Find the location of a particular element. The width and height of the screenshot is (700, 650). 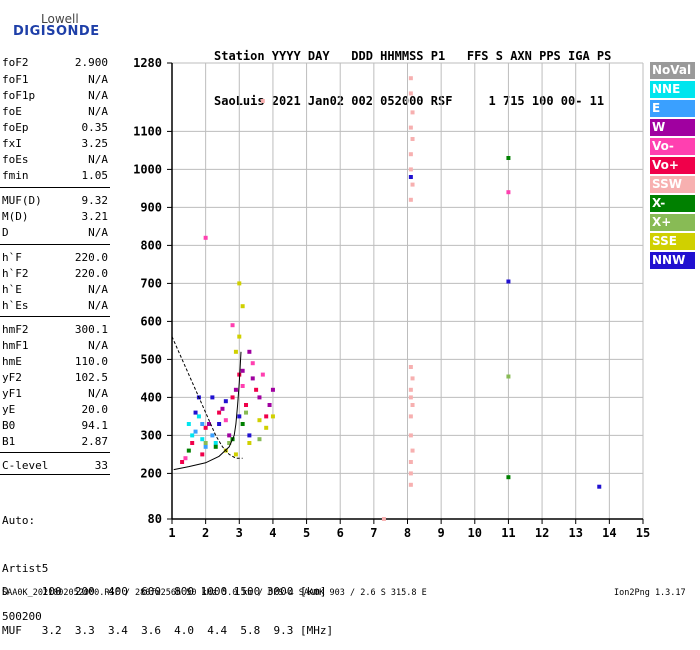

param-name: foF1p is located at coordinates (19, 95).